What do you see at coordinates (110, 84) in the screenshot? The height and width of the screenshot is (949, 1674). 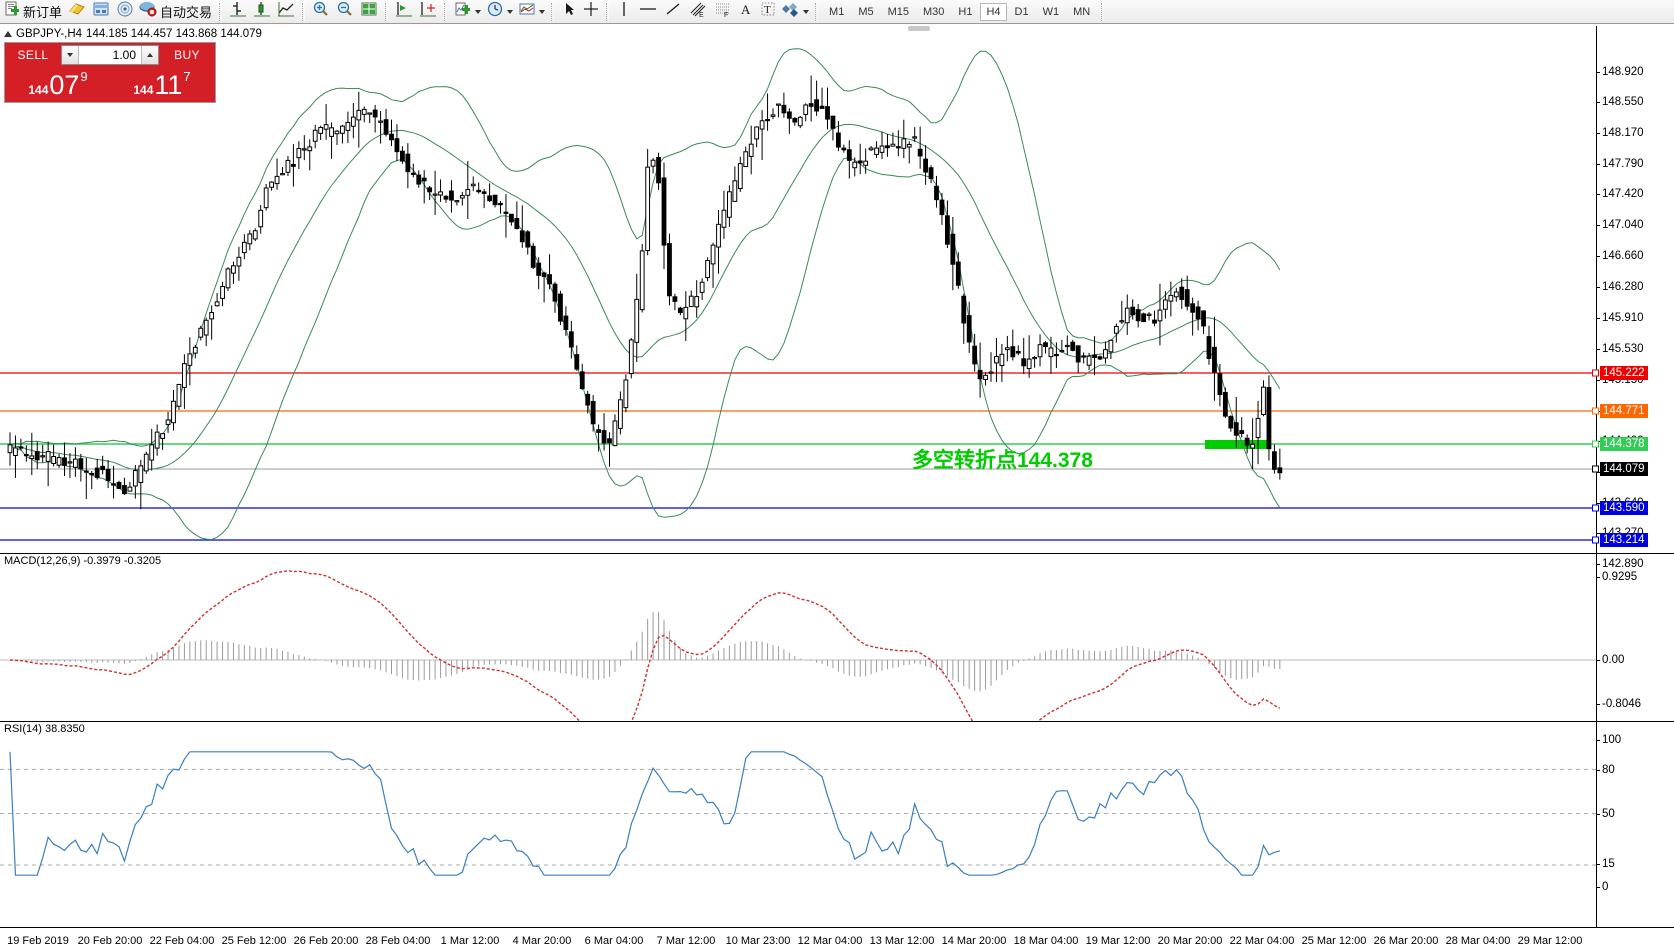 I see `oct-quote-row: 144 07 9 144 11 7` at bounding box center [110, 84].